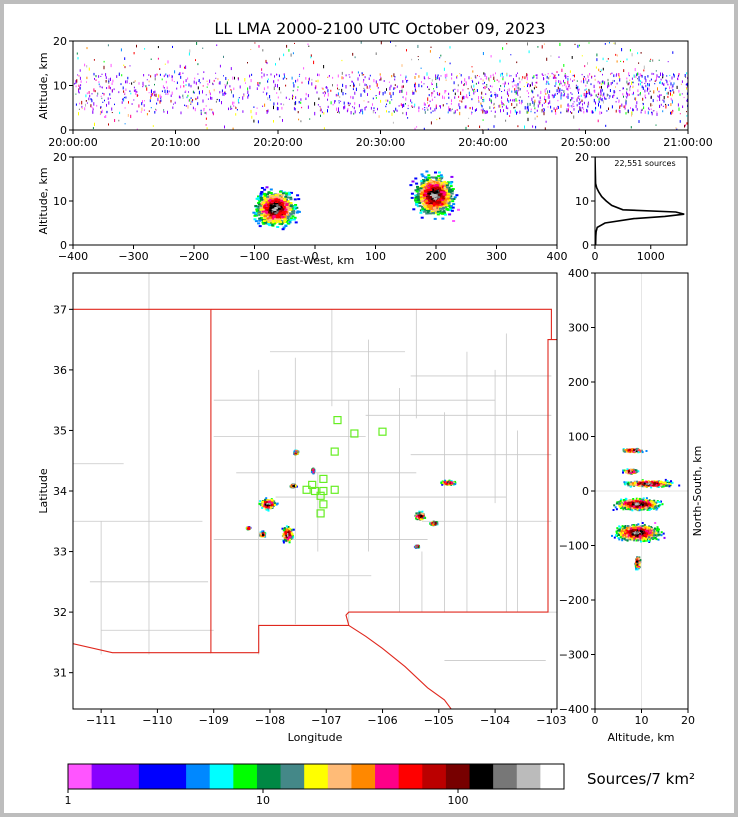  I want to click on ew-altitude-x-tick-label: −400, so click(73, 256).